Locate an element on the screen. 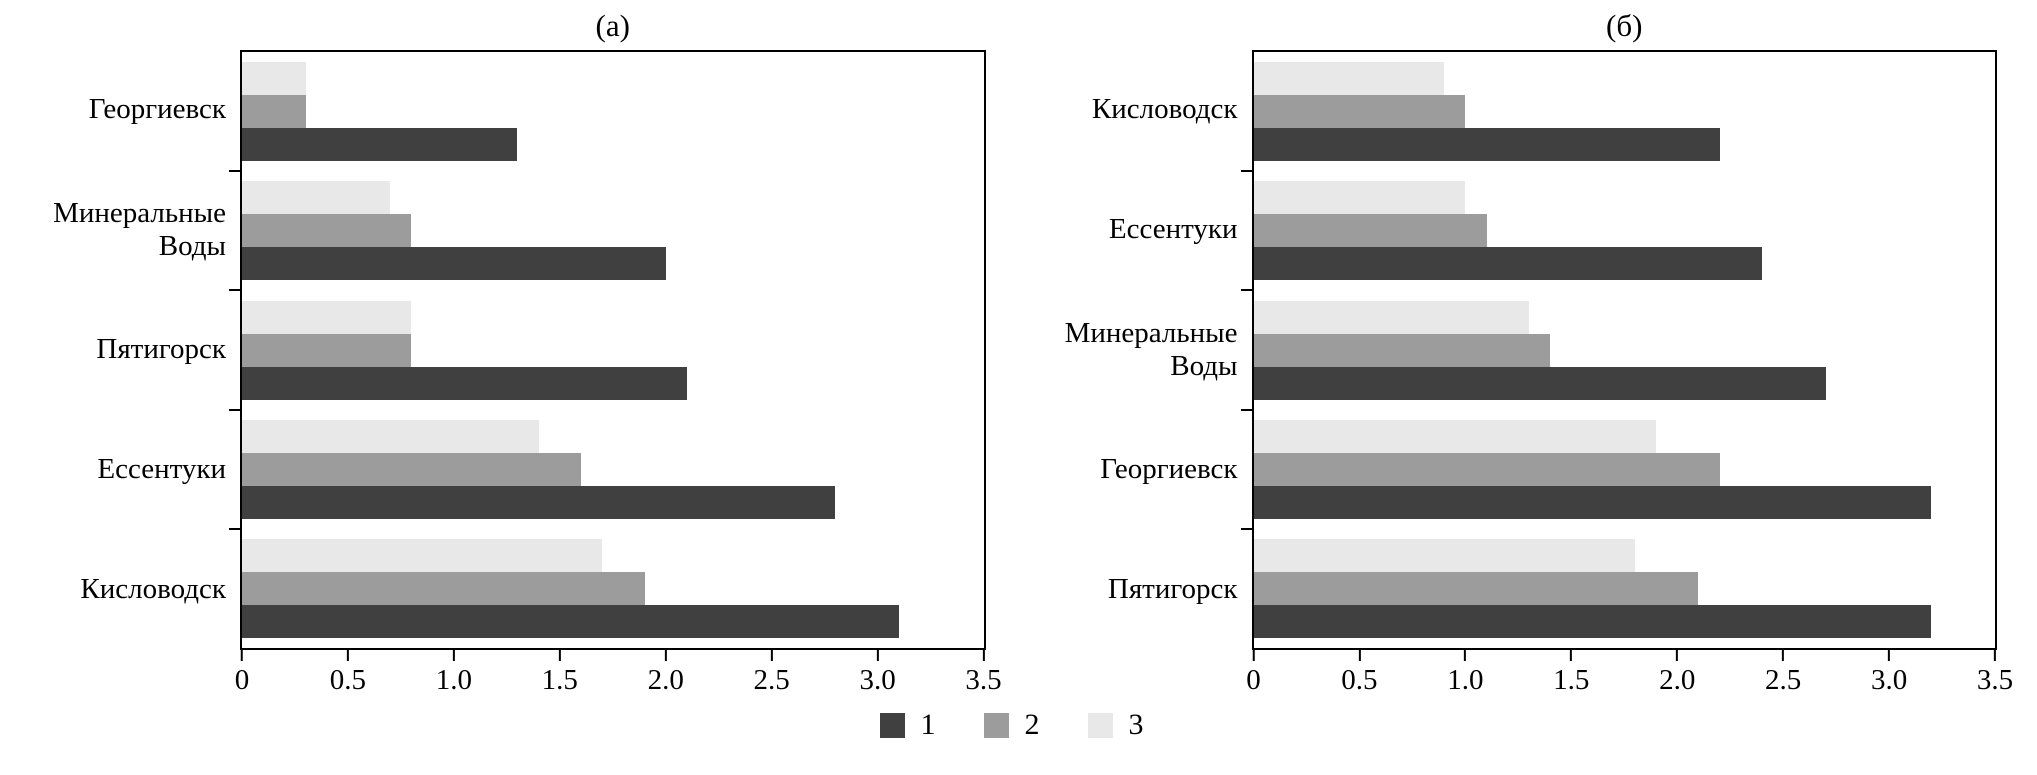 The image size is (2037, 775). x-tick: 1.5 is located at coordinates (1571, 673).